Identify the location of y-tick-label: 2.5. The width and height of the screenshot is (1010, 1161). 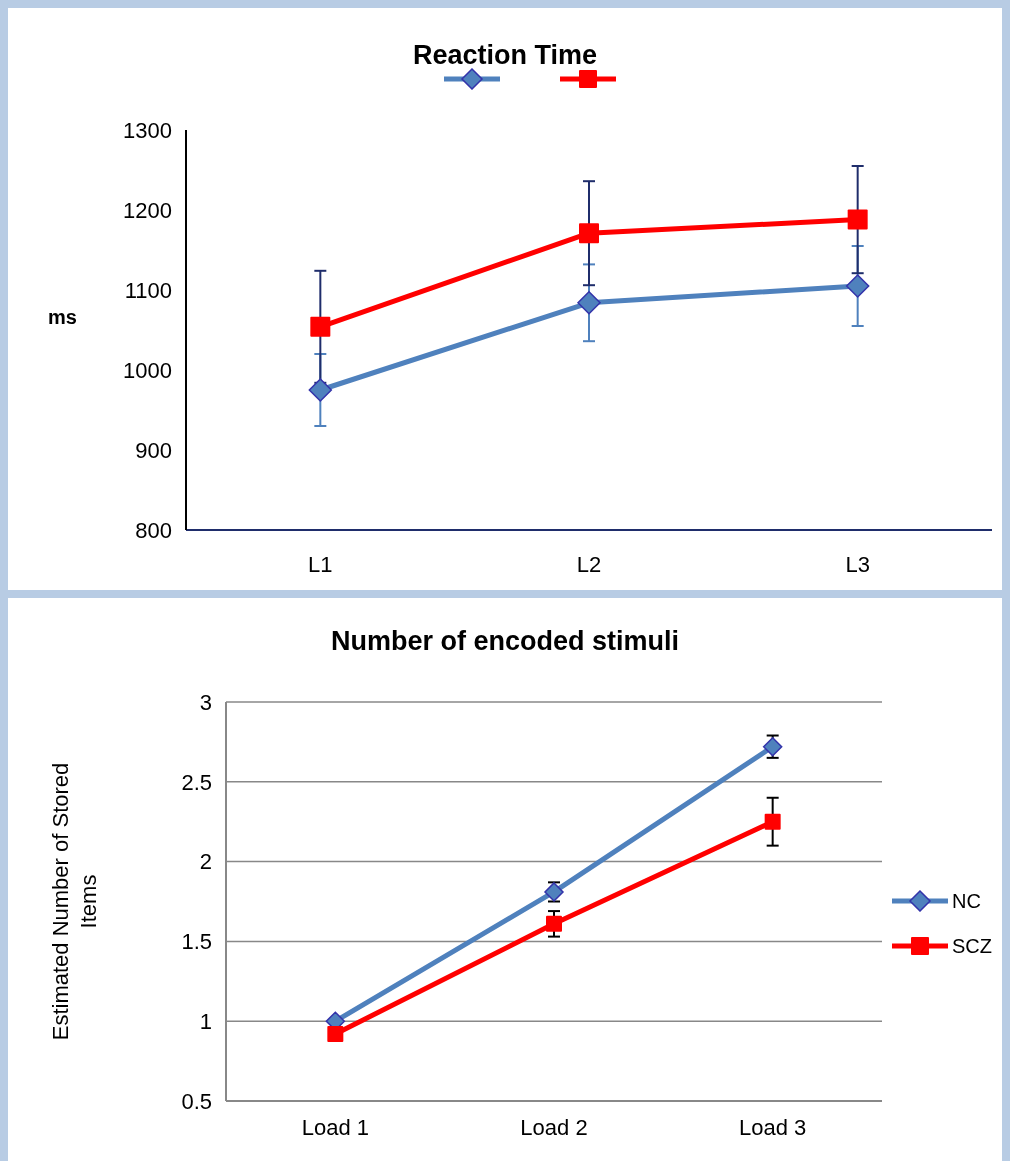
(196, 782).